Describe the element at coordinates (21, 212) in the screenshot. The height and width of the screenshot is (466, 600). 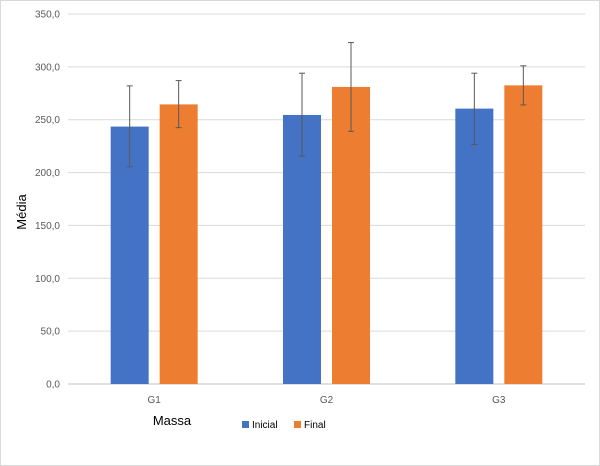
I see `y-axis-title: Média` at that location.